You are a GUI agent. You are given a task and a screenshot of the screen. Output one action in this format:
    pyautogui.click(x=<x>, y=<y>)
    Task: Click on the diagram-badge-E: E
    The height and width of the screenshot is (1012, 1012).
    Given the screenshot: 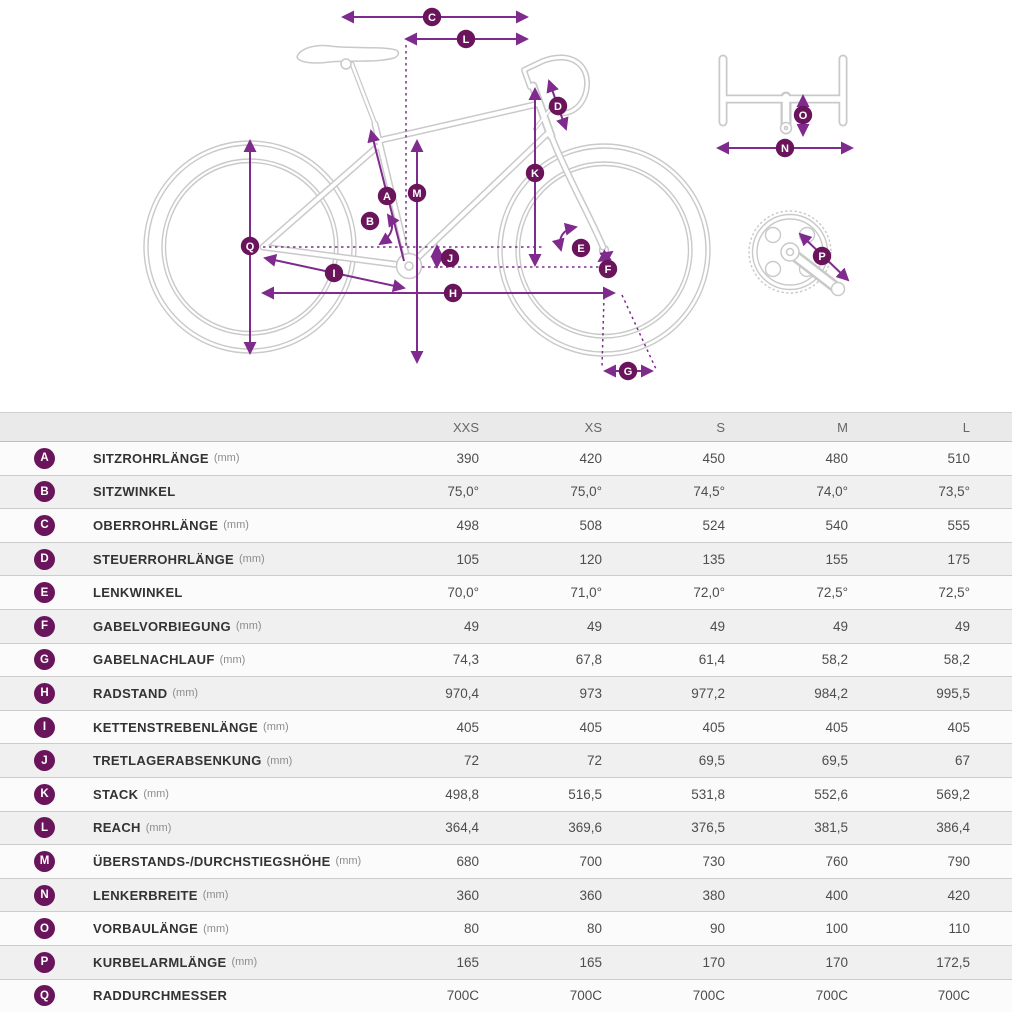 What is the action you would take?
    pyautogui.click(x=581, y=248)
    